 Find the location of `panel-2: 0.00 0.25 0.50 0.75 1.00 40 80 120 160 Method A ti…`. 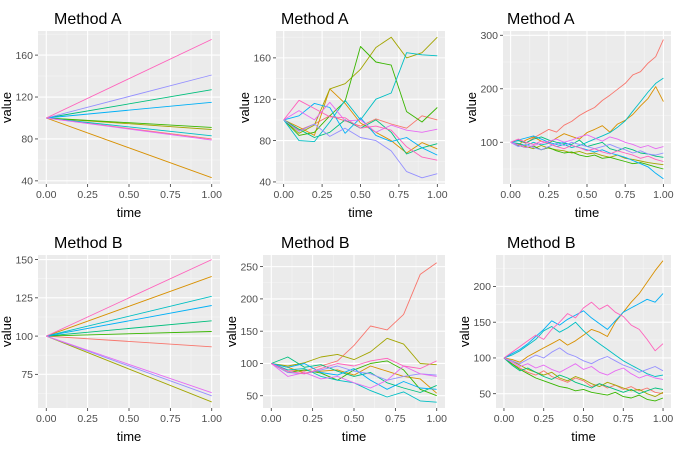

panel-2: 0.00 0.25 0.50 0.75 1.00 40 80 120 160 Method A ti… is located at coordinates (342, 115).